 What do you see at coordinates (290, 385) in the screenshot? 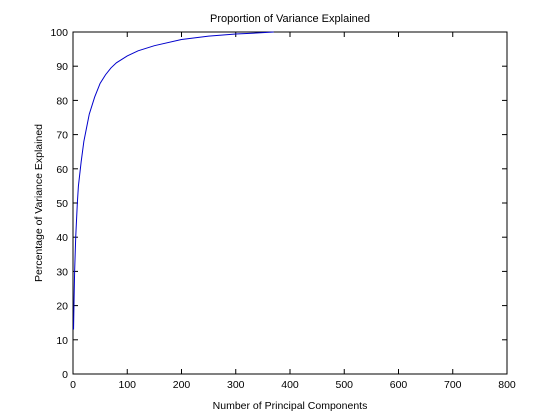
I see `x-tick-label: 400` at bounding box center [290, 385].